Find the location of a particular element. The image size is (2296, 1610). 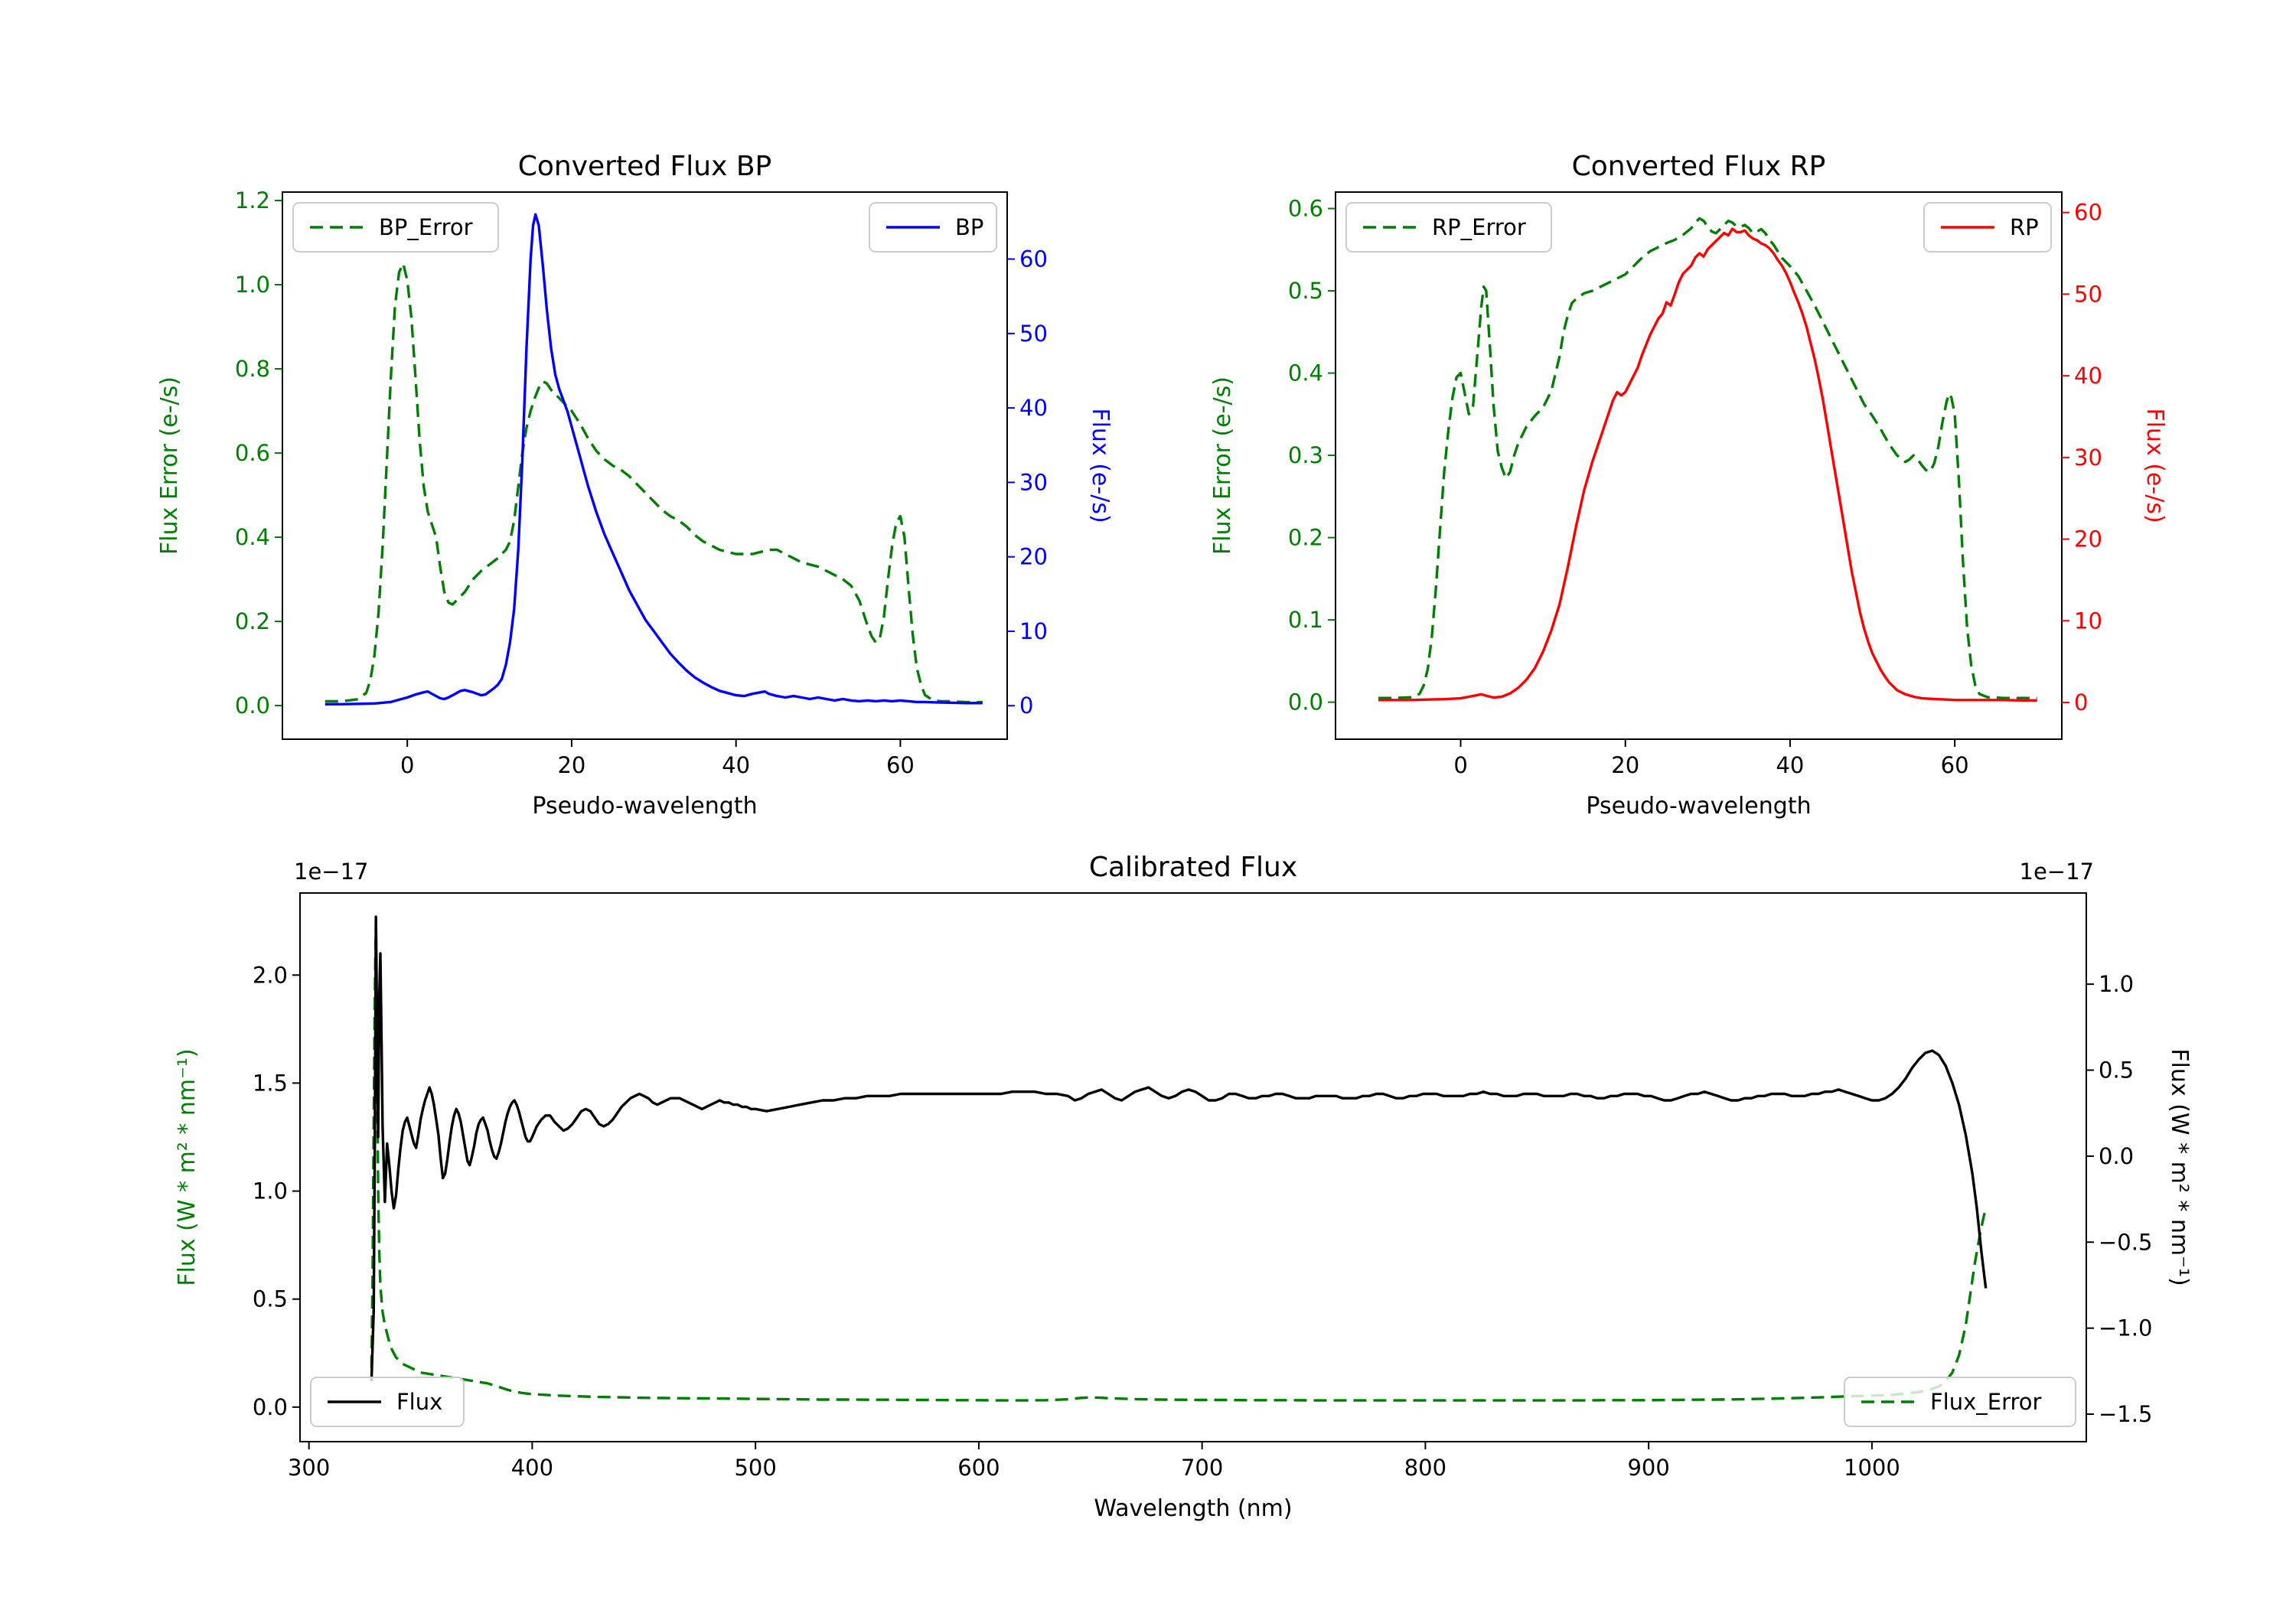

legend-label: Flux_Error is located at coordinates (1986, 1402).